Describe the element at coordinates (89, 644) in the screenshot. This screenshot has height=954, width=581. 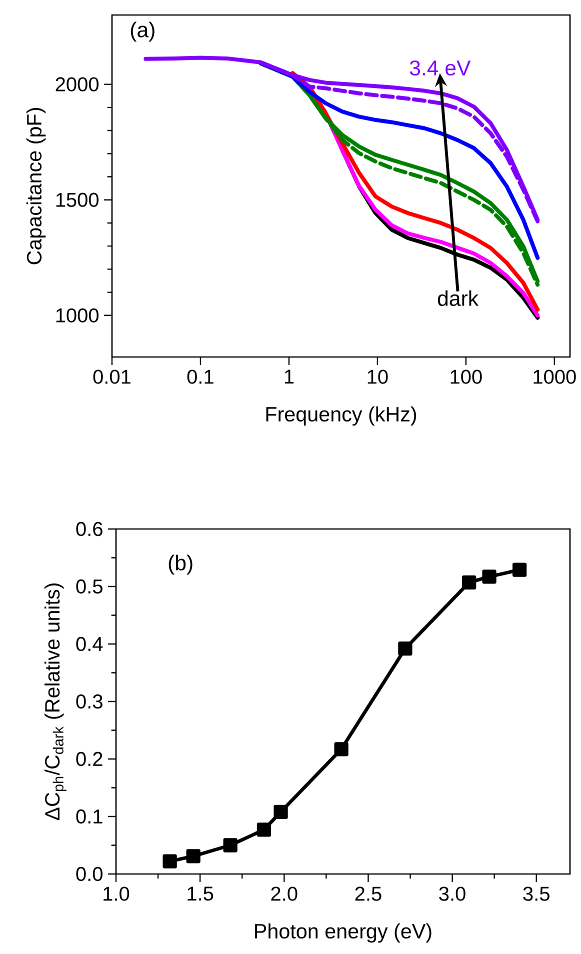
I see `y-tick-label: 0.4` at that location.